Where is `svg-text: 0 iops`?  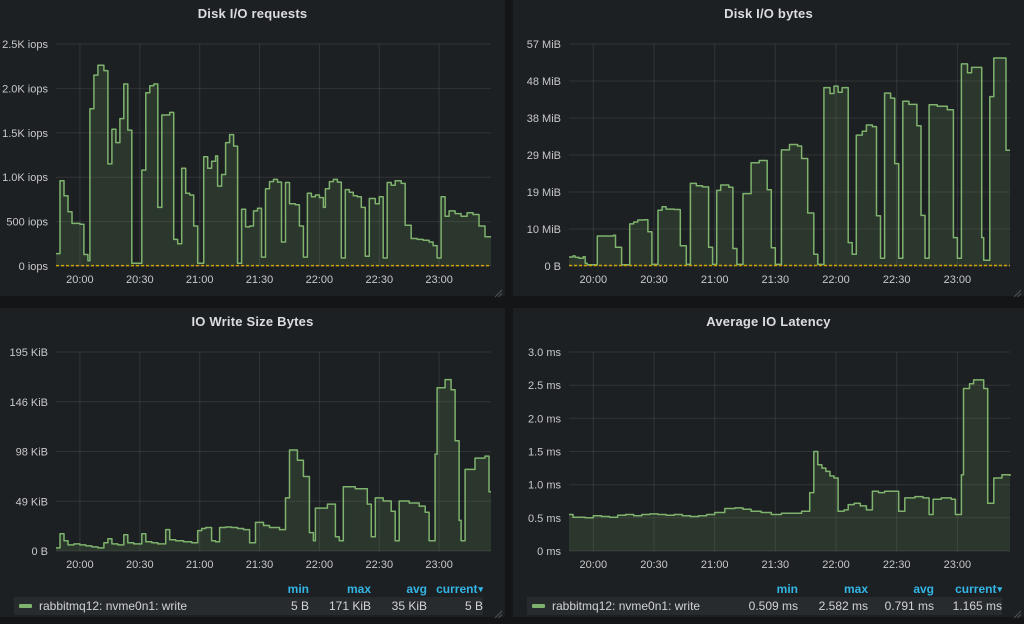
svg-text: 0 iops is located at coordinates (34, 267).